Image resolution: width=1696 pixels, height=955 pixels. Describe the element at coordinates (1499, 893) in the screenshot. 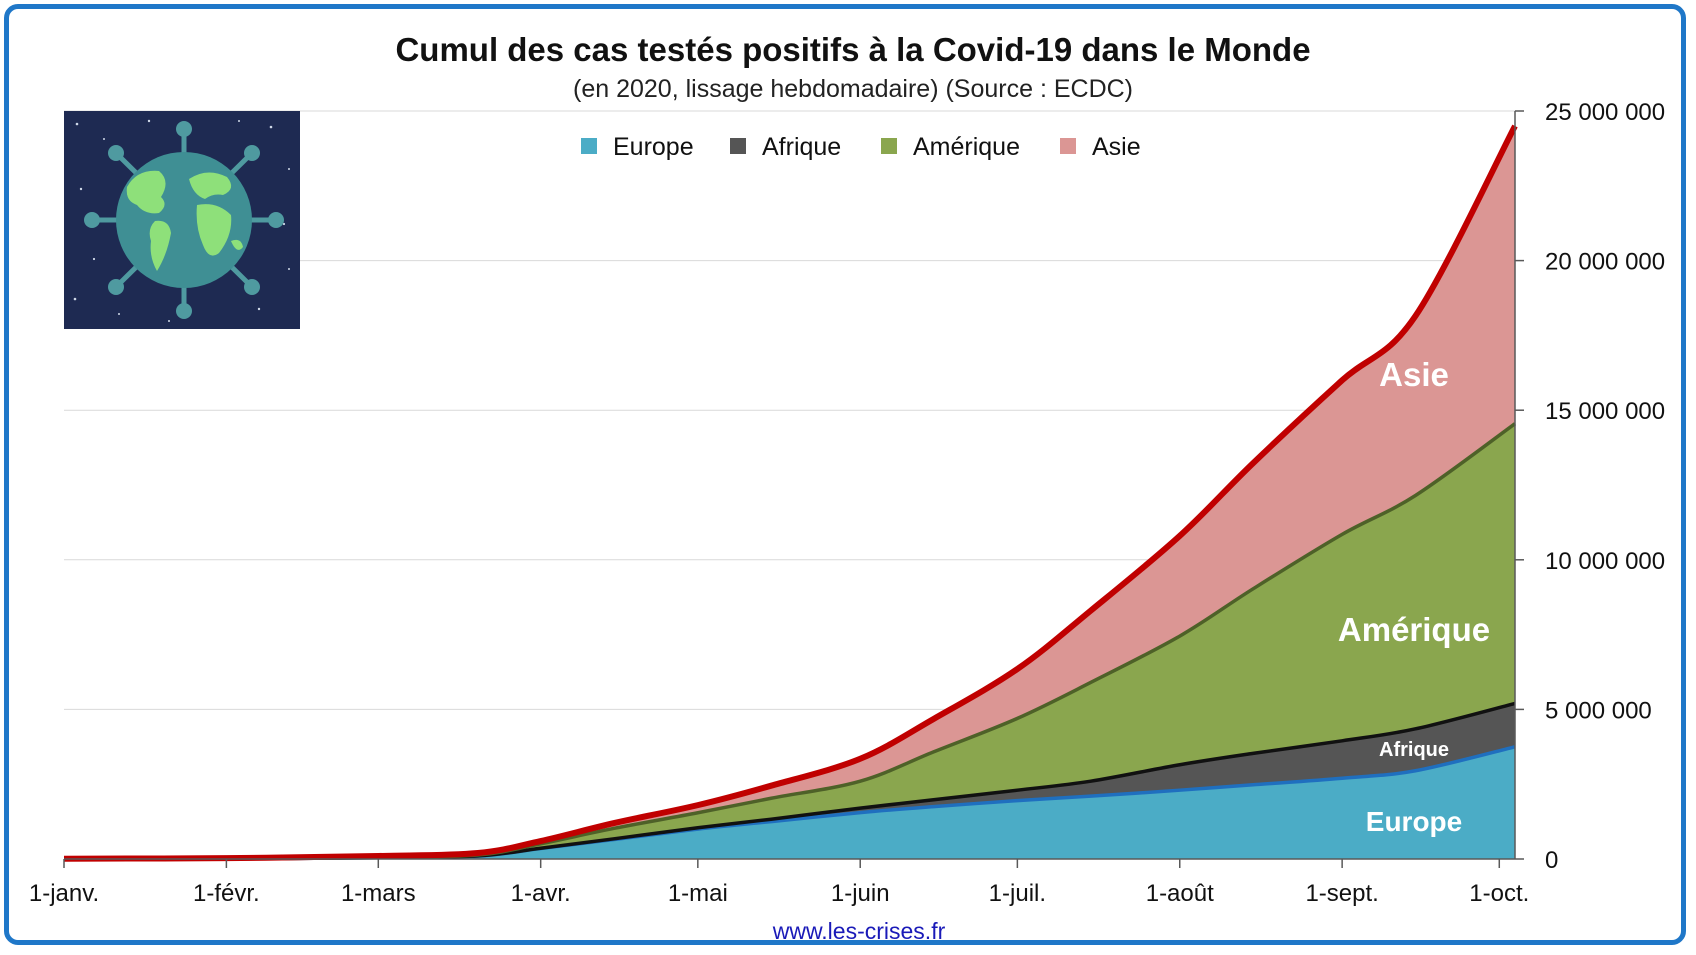

I see `x-tick-label: 1-oct.` at that location.